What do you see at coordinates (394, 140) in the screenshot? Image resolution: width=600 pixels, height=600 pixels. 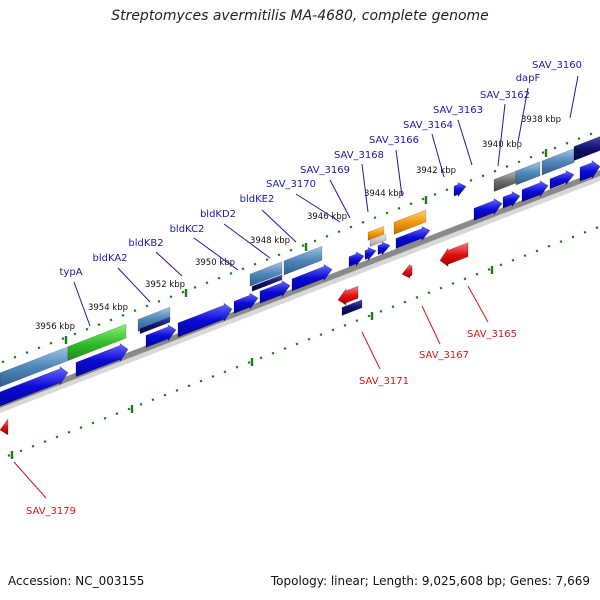 I see `forward-gene-label: SAV_3166` at bounding box center [394, 140].